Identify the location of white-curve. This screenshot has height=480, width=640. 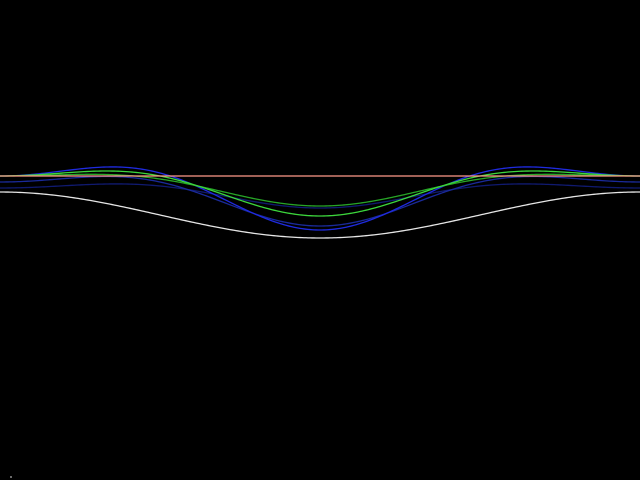
(320, 215).